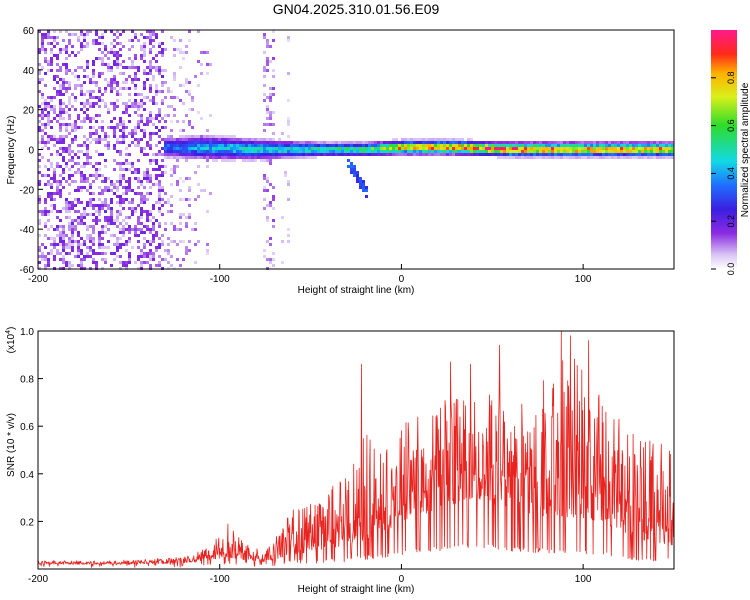 The width and height of the screenshot is (750, 600). I want to click on snr-x-tick-label: -100, so click(220, 579).